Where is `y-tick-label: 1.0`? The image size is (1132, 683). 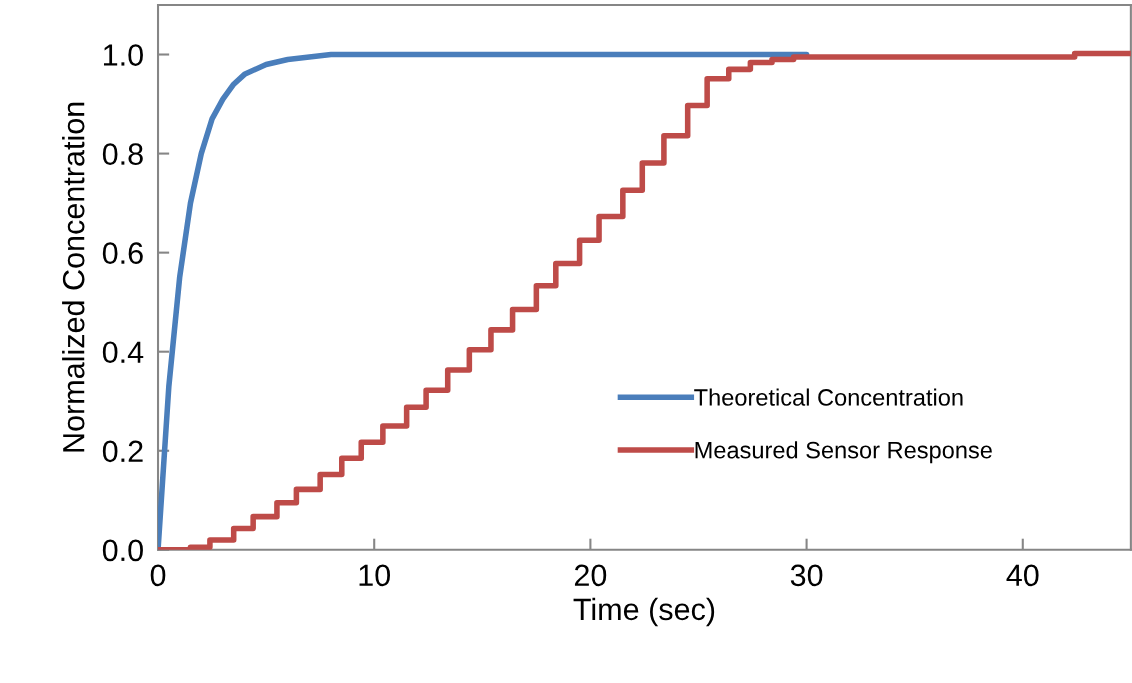
y-tick-label: 1.0 is located at coordinates (123, 55).